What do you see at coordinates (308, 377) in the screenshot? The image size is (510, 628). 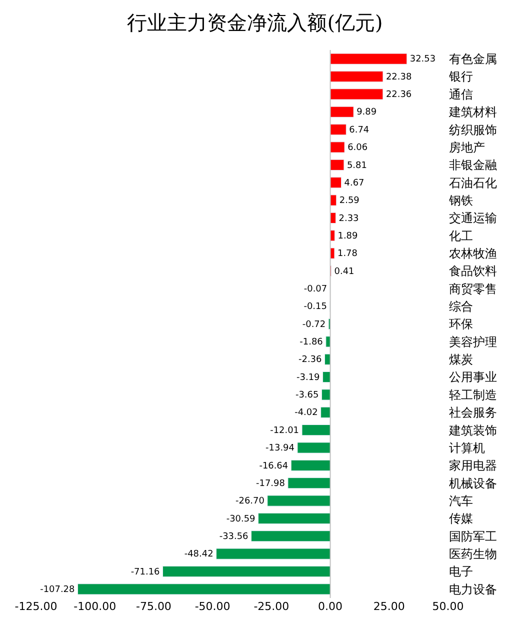 I see `data-label: -3.19` at bounding box center [308, 377].